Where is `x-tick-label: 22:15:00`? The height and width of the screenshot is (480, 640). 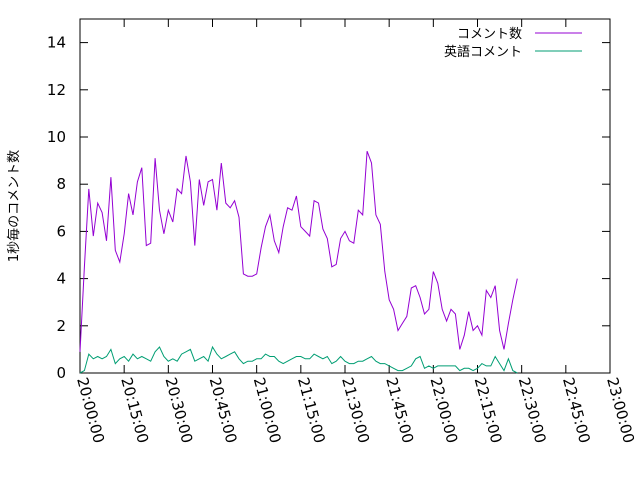
x-tick-label: 22:15:00 is located at coordinates (488, 410).